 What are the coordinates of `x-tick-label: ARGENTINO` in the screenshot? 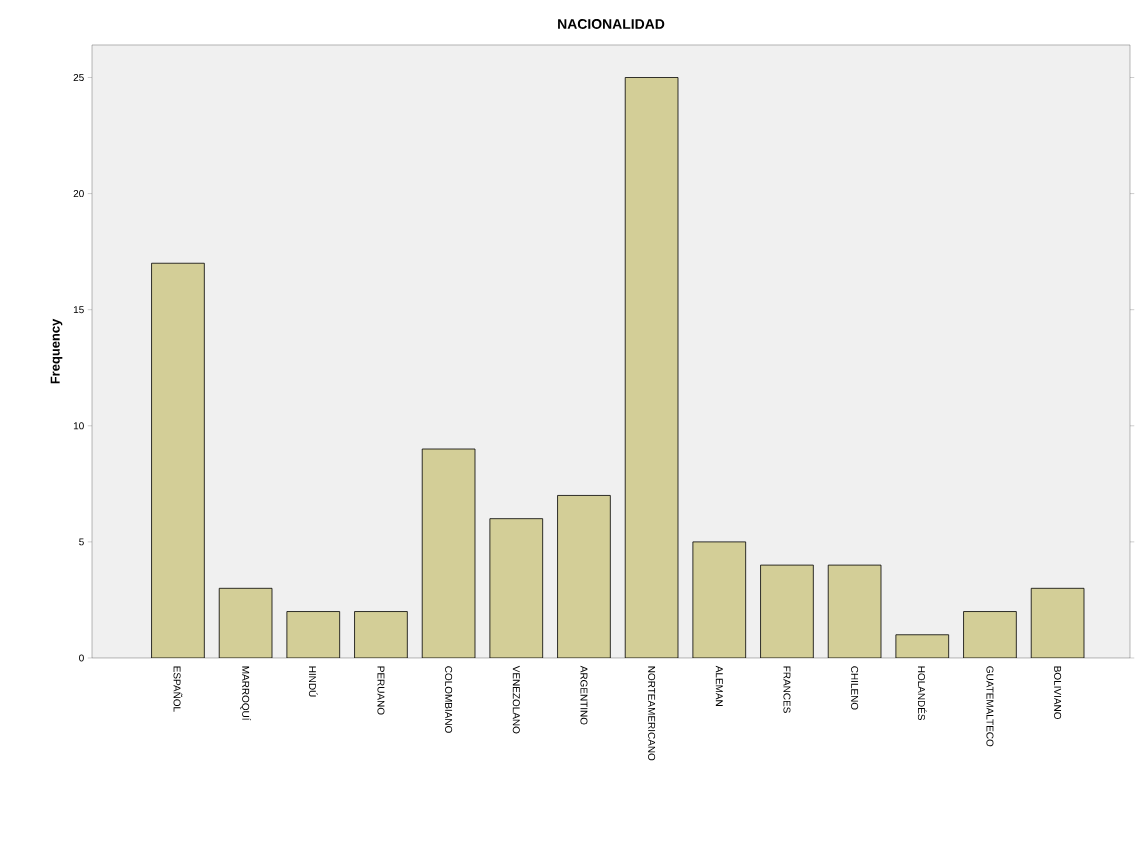 It's located at (584, 695).